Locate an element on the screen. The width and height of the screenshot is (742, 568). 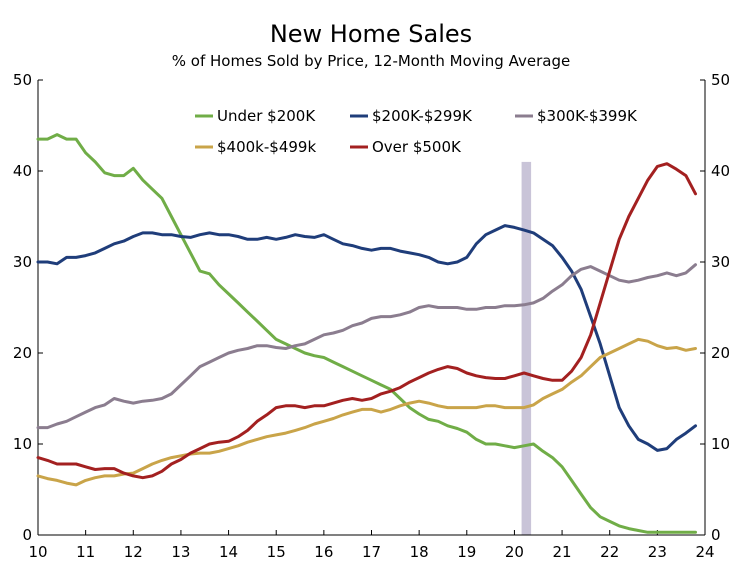
x-tick-label: 10 is located at coordinates (37, 552).